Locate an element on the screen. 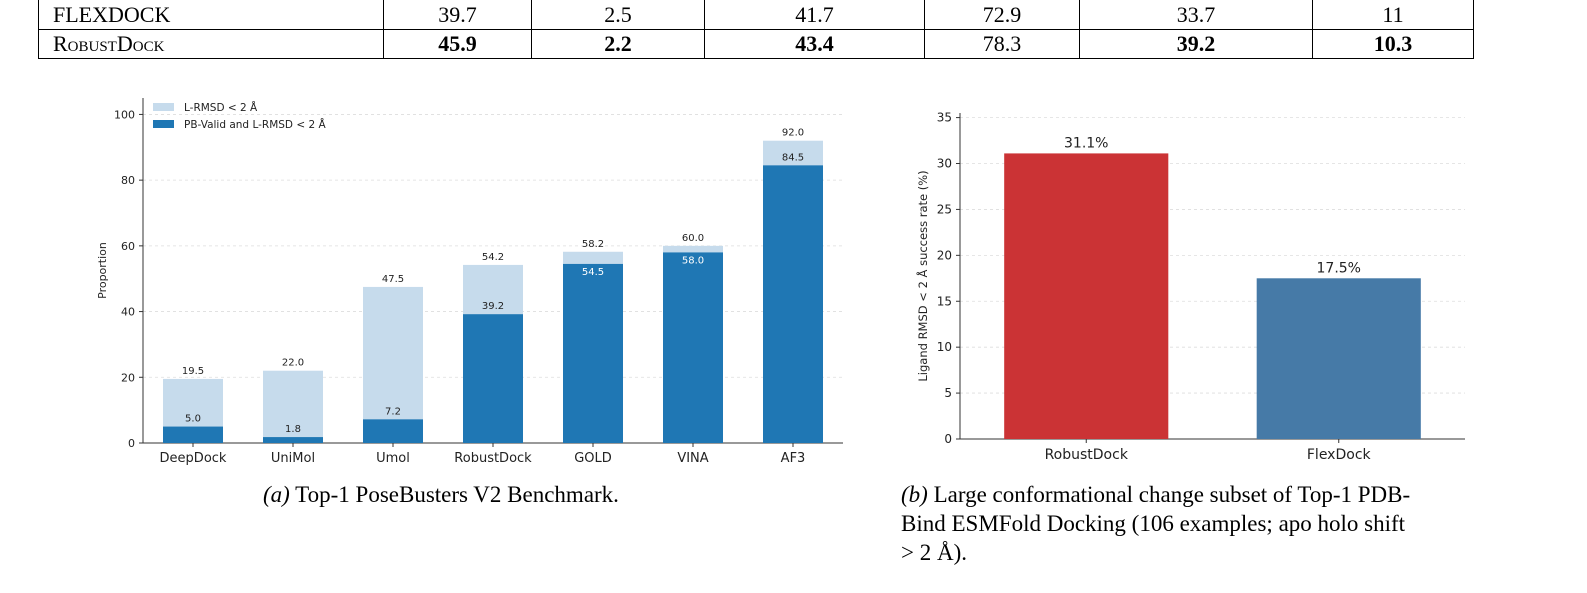  x-tick-label: VINA is located at coordinates (692, 458).